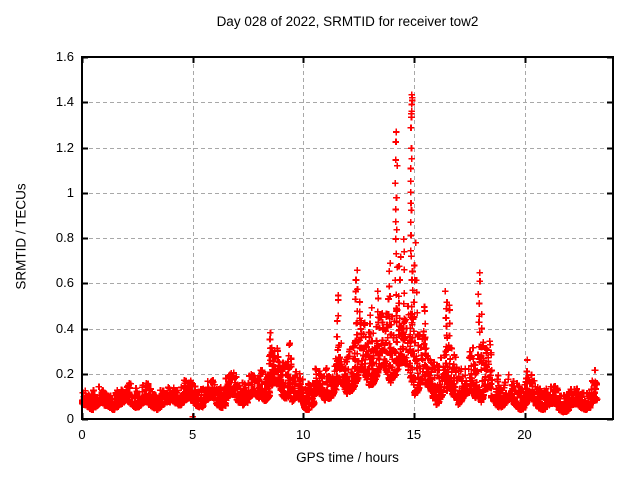 This screenshot has height=480, width=640. I want to click on x-tick-label: 20, so click(524, 434).